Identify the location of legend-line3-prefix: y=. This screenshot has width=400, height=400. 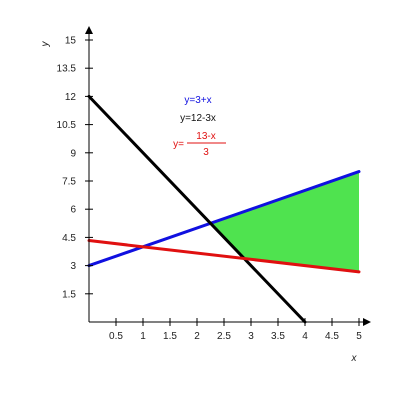
(178, 144).